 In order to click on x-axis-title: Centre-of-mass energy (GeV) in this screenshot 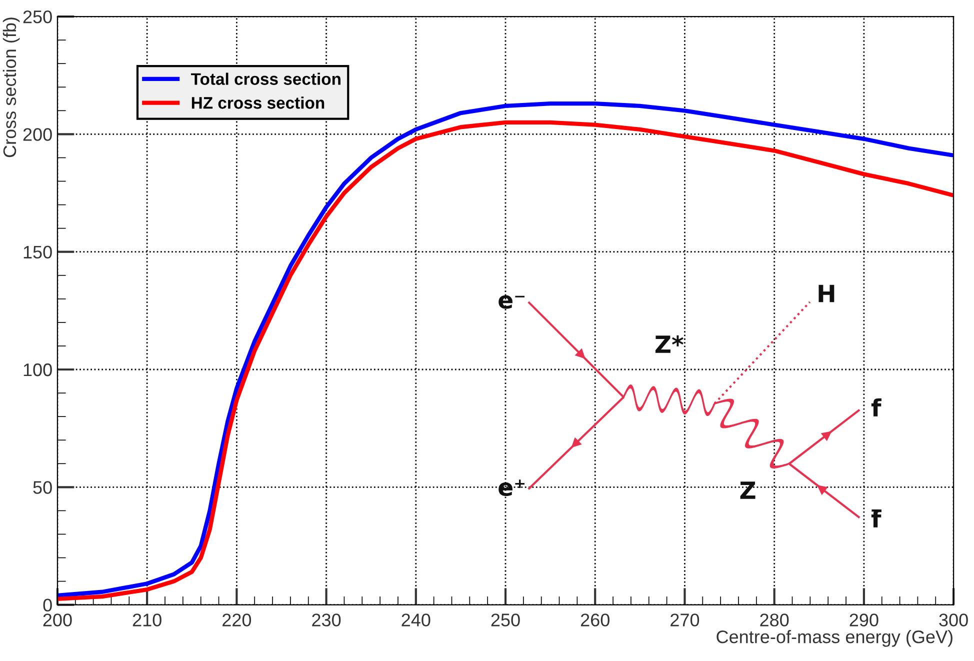, I will do `click(834, 638)`.